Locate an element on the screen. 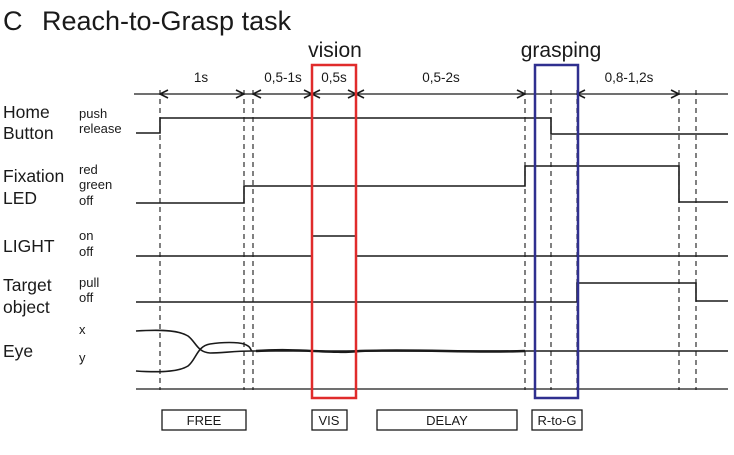  row-label-home-2: Button is located at coordinates (28, 133).